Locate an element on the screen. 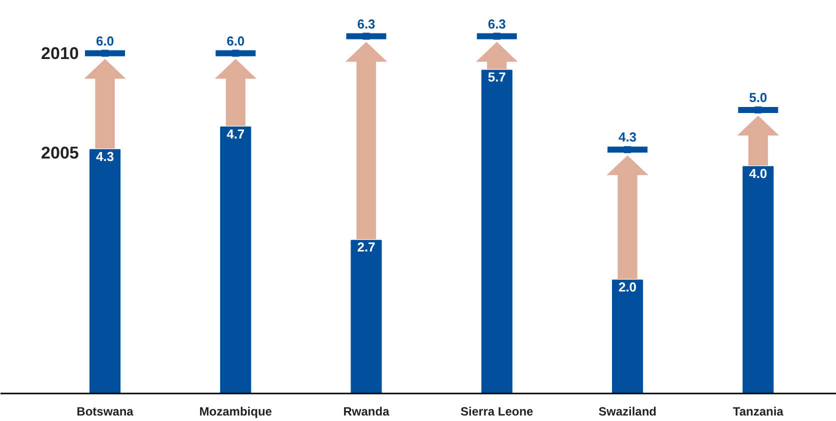 Image resolution: width=836 pixels, height=421 pixels. data-label: 2.0 is located at coordinates (627, 286).